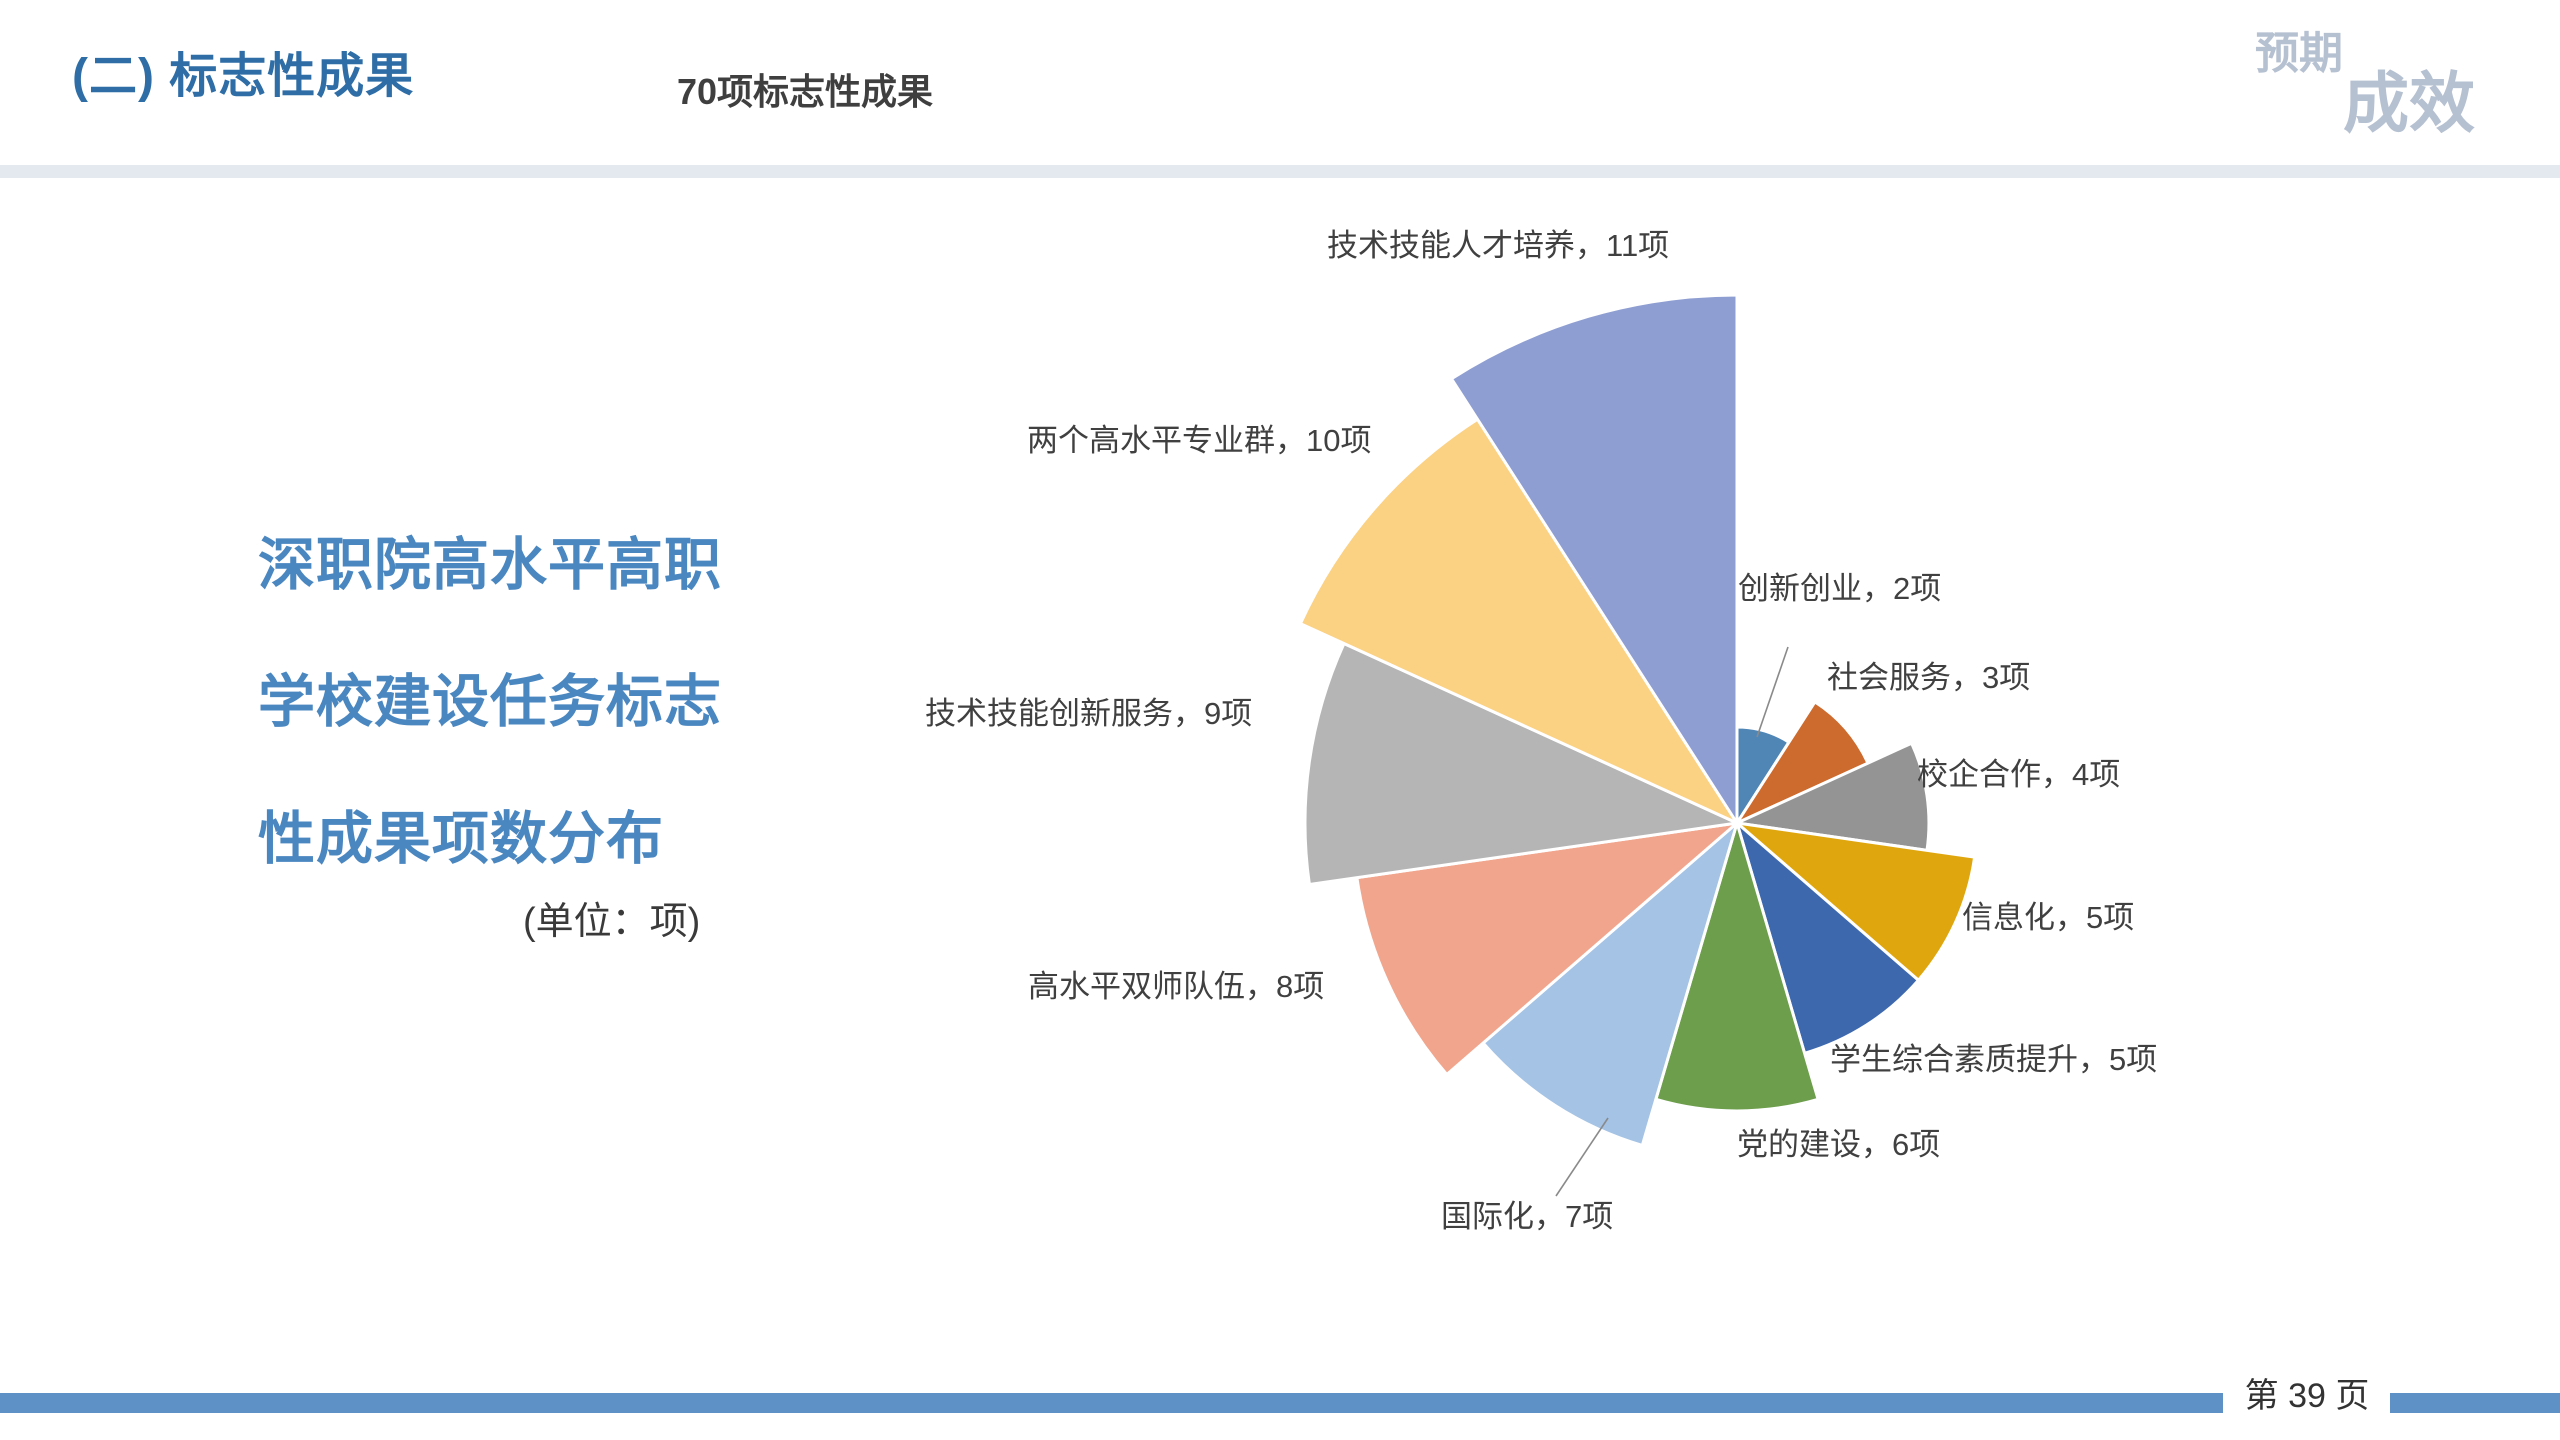 The image size is (2560, 1440). What do you see at coordinates (2299, 53) in the screenshot?
I see `corner-watermark-line1: 预期` at bounding box center [2299, 53].